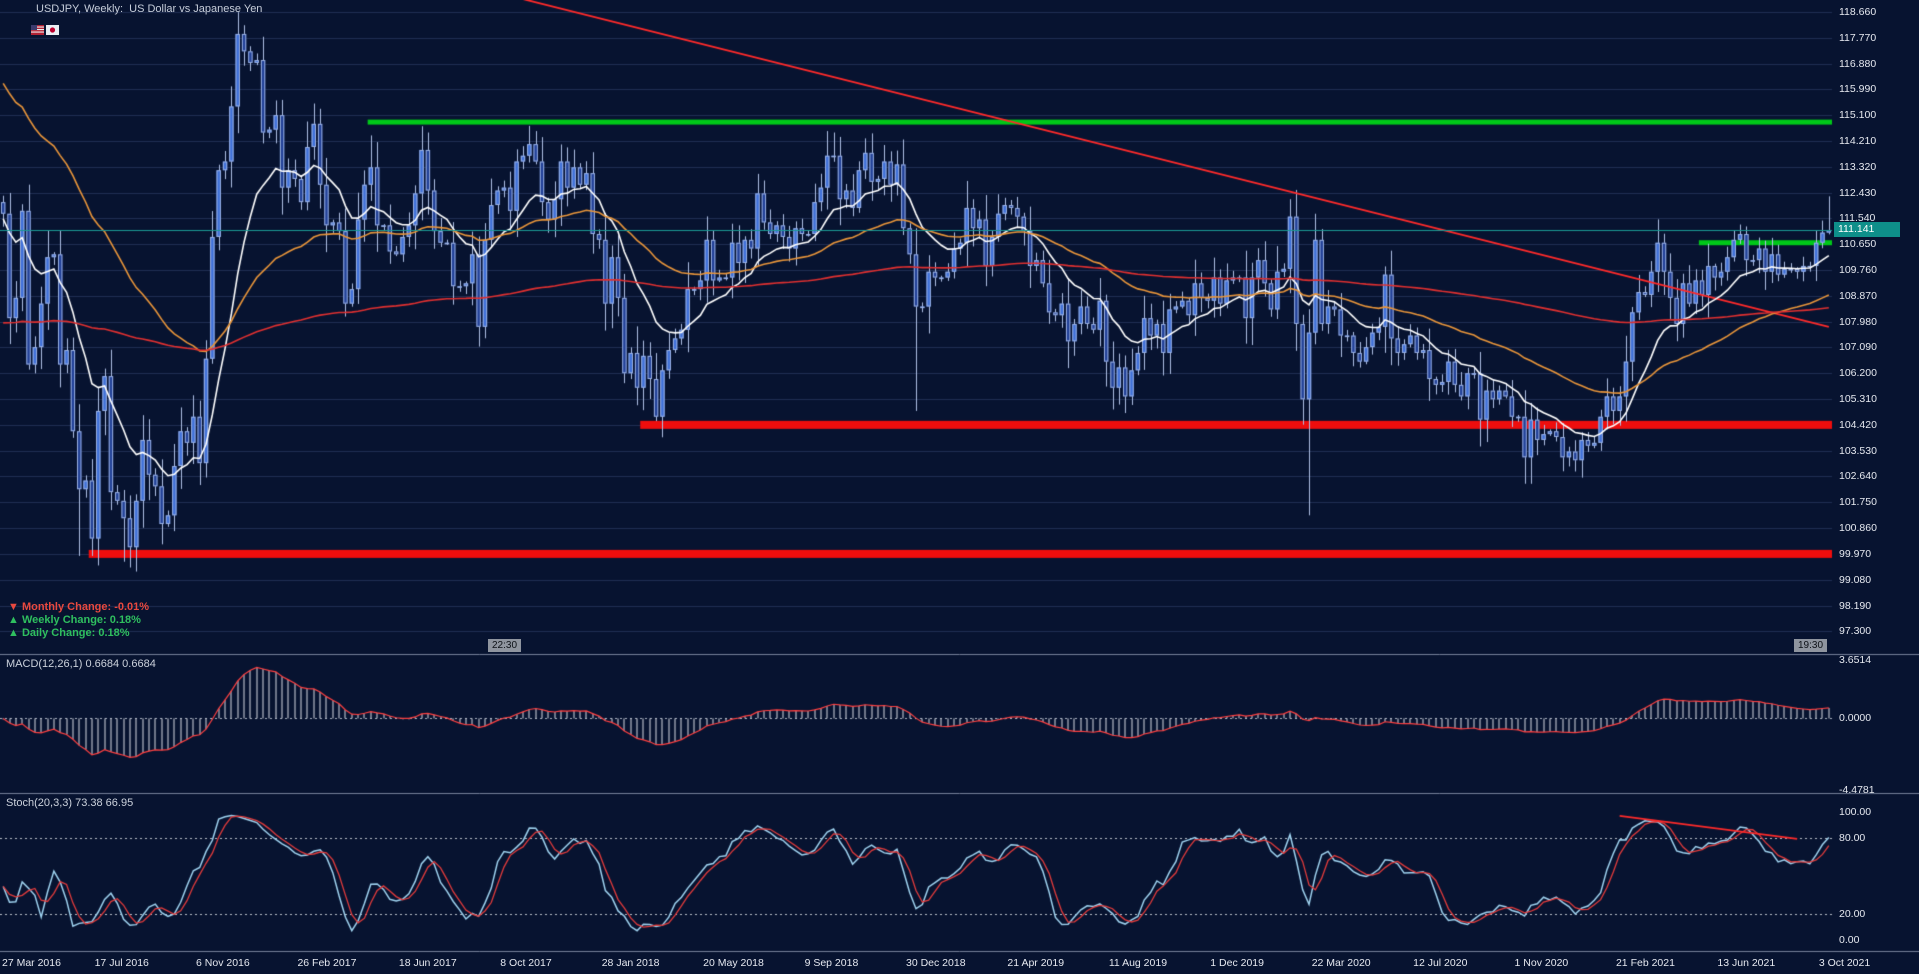 The height and width of the screenshot is (974, 1919). I want to click on right-time-tag: 19:30, so click(1811, 645).